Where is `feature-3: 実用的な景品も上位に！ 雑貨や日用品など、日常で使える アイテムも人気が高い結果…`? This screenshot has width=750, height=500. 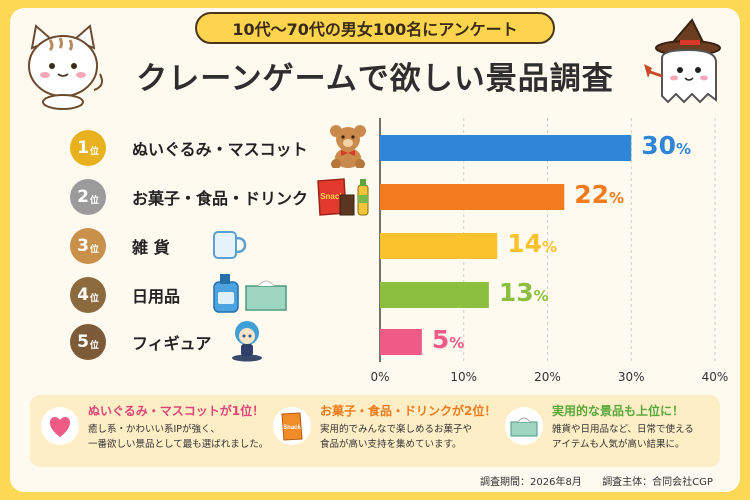 feature-3: 実用的な景品も上位に！ 雑貨や日用品など、日常で使える アイテムも人気が高い結果… is located at coordinates (611, 431).